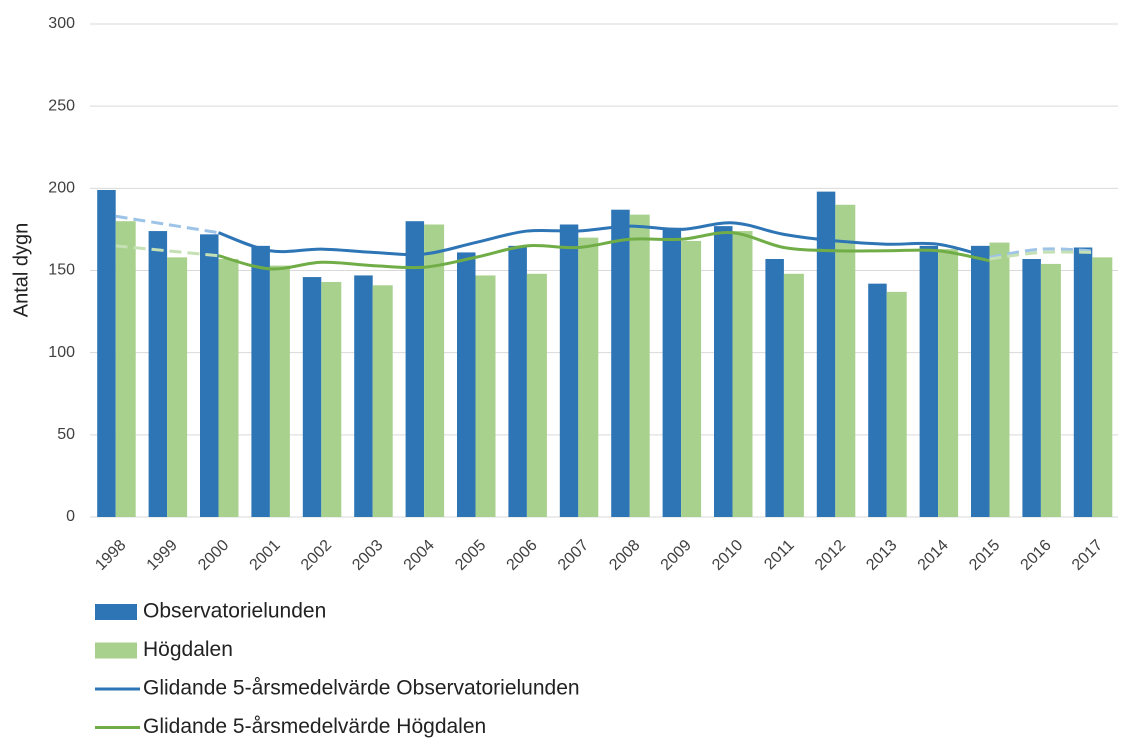 The image size is (1122, 745). I want to click on x-tick-label: 2003, so click(367, 555).